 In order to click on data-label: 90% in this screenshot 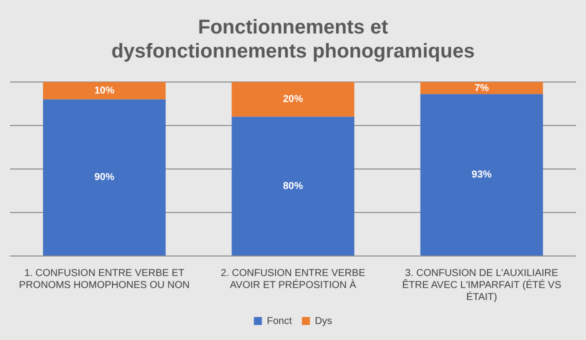, I will do `click(104, 178)`.